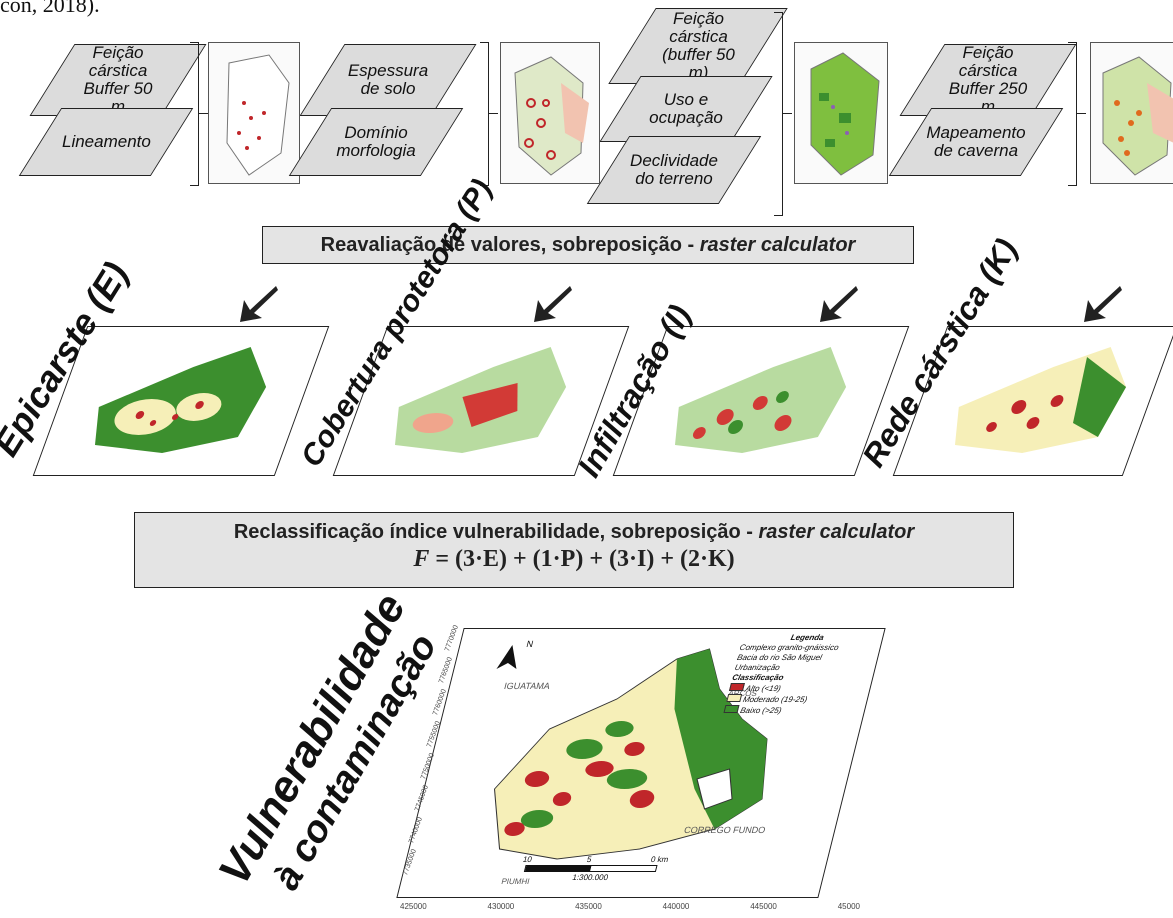 The height and width of the screenshot is (918, 1173). I want to click on input-layer-declividade: Declividade do terreno, so click(674, 170).